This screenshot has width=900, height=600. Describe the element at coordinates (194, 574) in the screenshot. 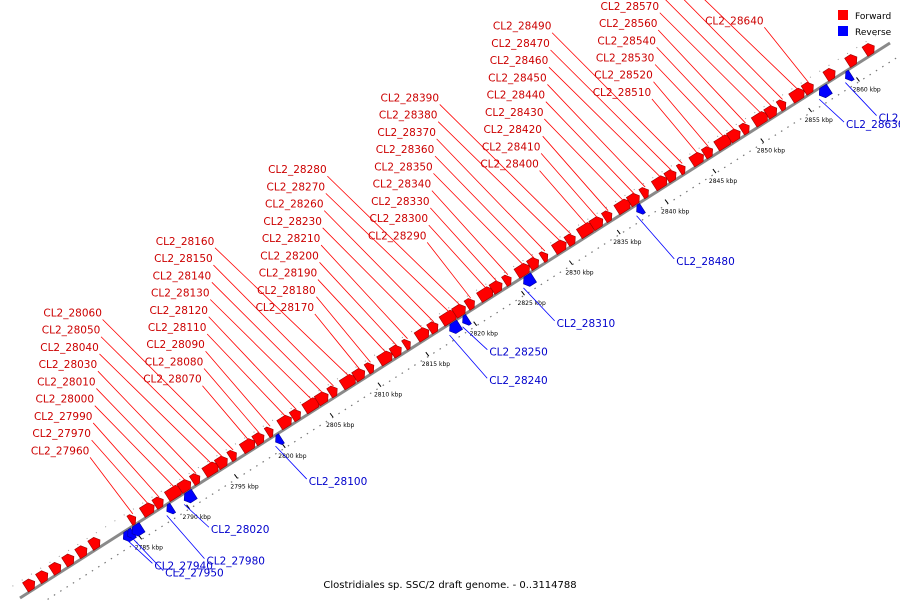

I see `reverse-gene-label: CL2_27950` at that location.